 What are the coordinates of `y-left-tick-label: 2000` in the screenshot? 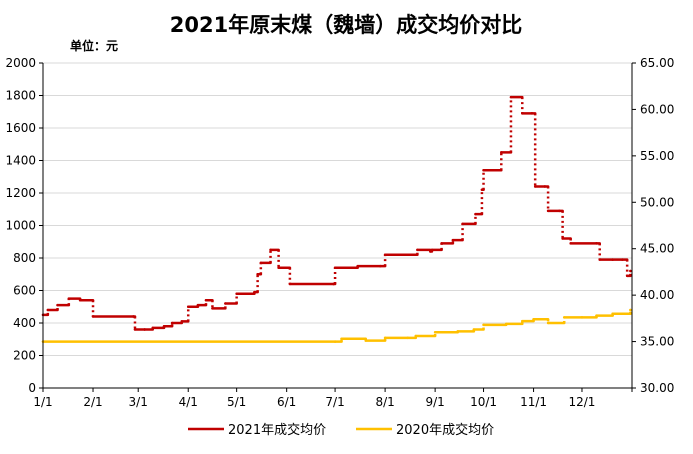 It's located at (20, 63).